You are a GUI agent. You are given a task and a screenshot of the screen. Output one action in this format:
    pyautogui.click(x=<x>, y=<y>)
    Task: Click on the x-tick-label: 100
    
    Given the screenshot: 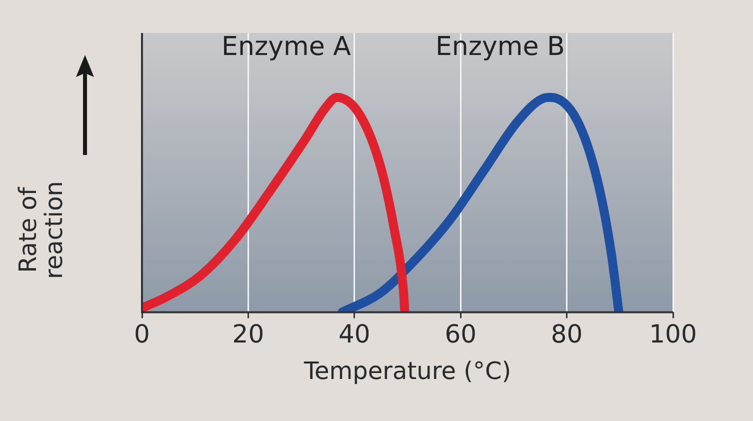 What is the action you would take?
    pyautogui.click(x=673, y=334)
    